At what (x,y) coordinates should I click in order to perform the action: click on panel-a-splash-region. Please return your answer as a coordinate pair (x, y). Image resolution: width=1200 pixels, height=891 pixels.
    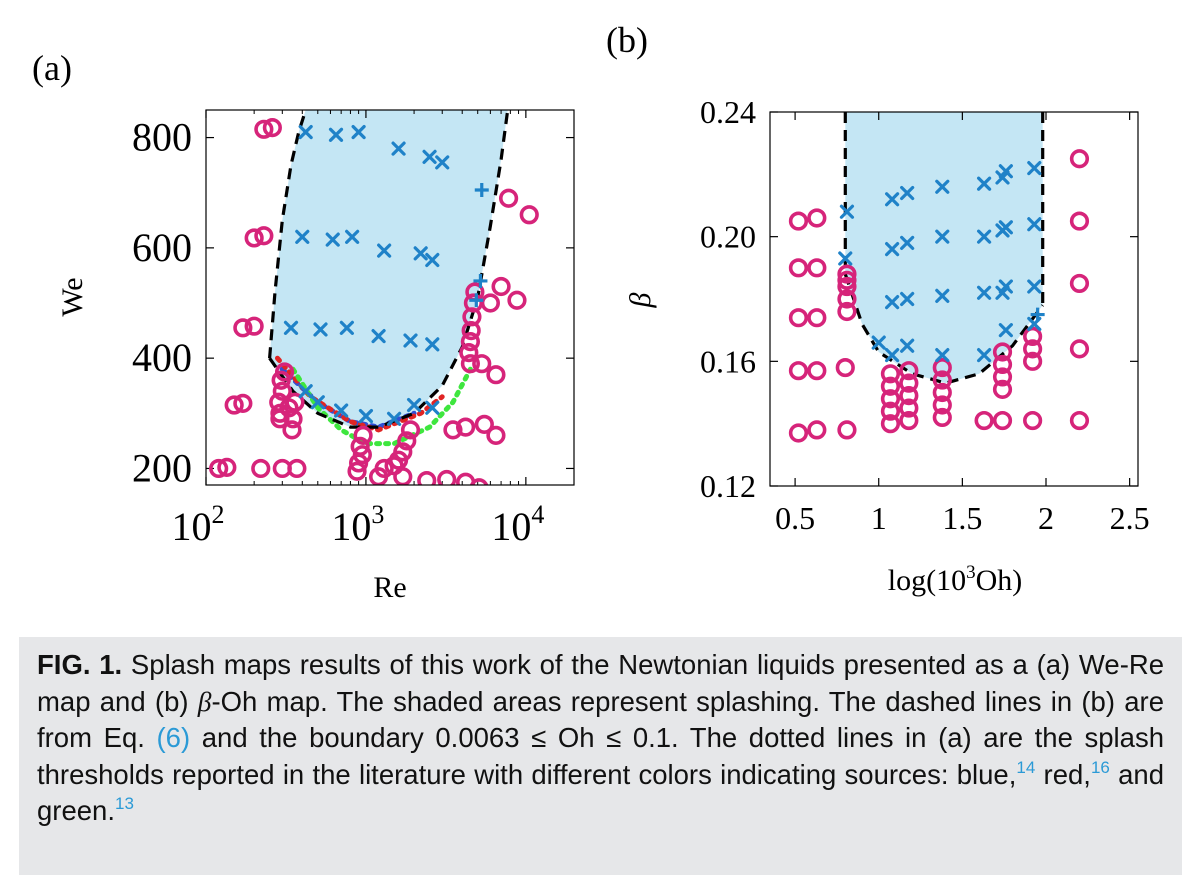
    Looking at the image, I should click on (388, 269).